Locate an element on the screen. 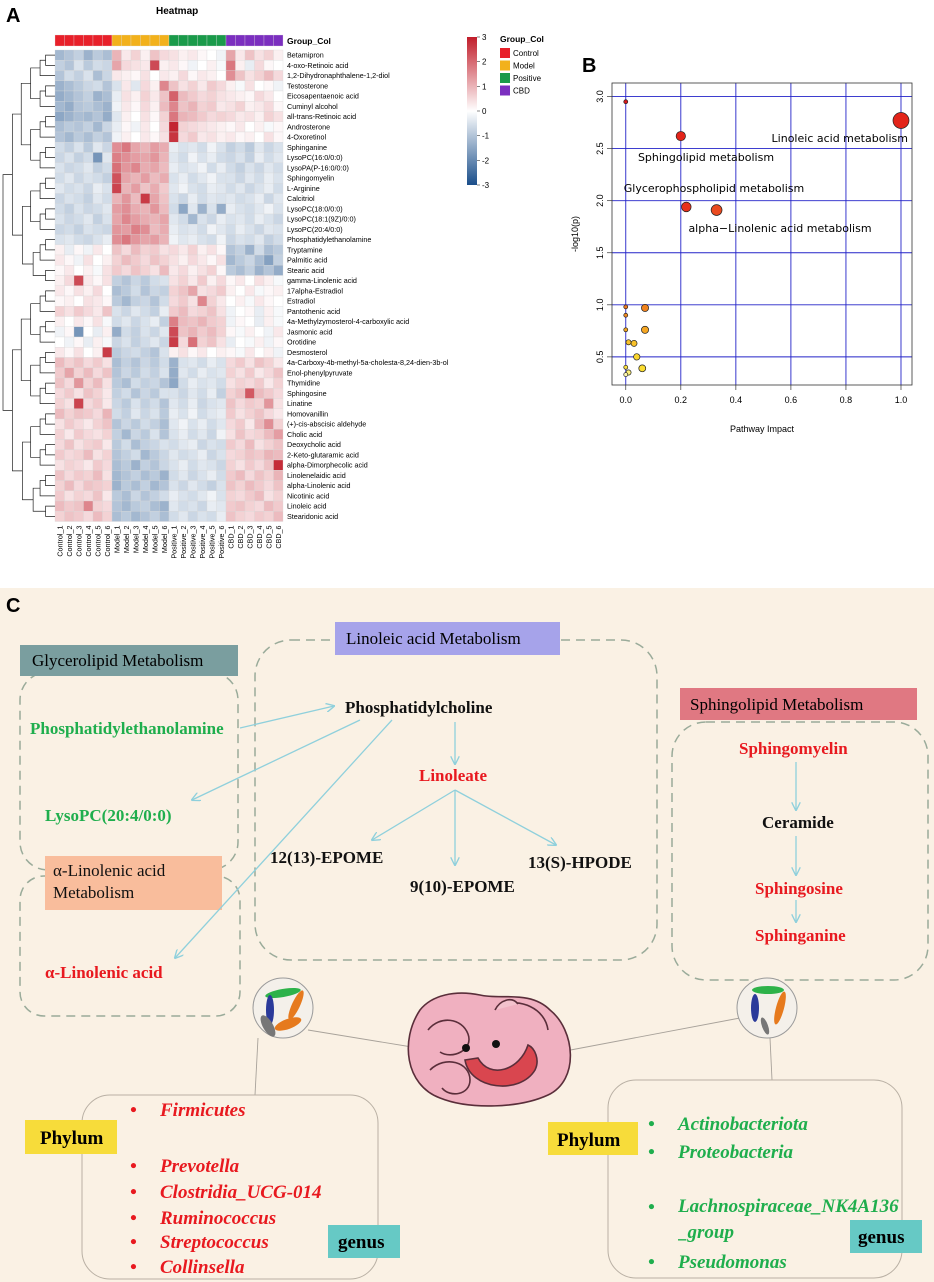 The width and height of the screenshot is (934, 1282). row-label: Sphingomyelin is located at coordinates (310, 178).